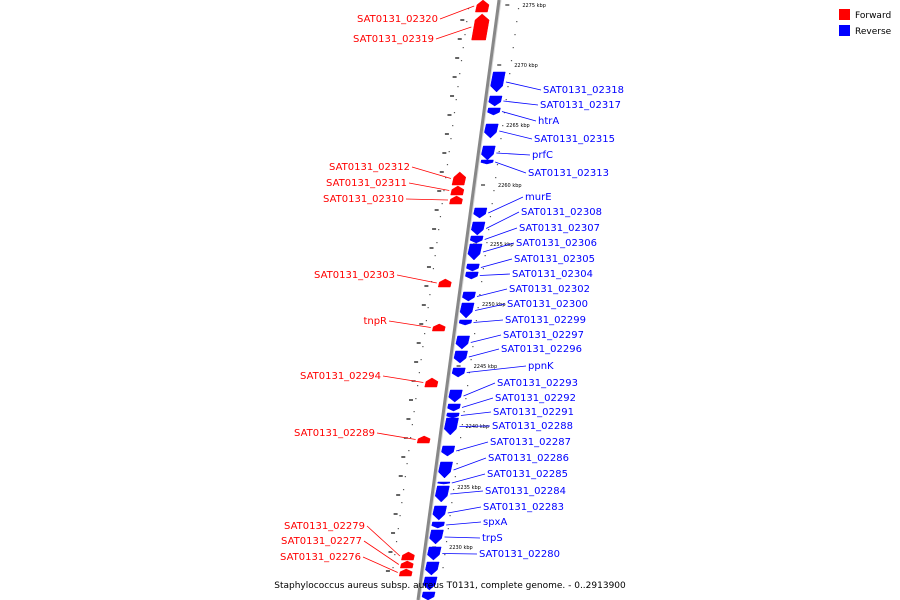 This screenshot has height=600, width=900. What do you see at coordinates (494, 111) in the screenshot?
I see `gene-feature-htra` at bounding box center [494, 111].